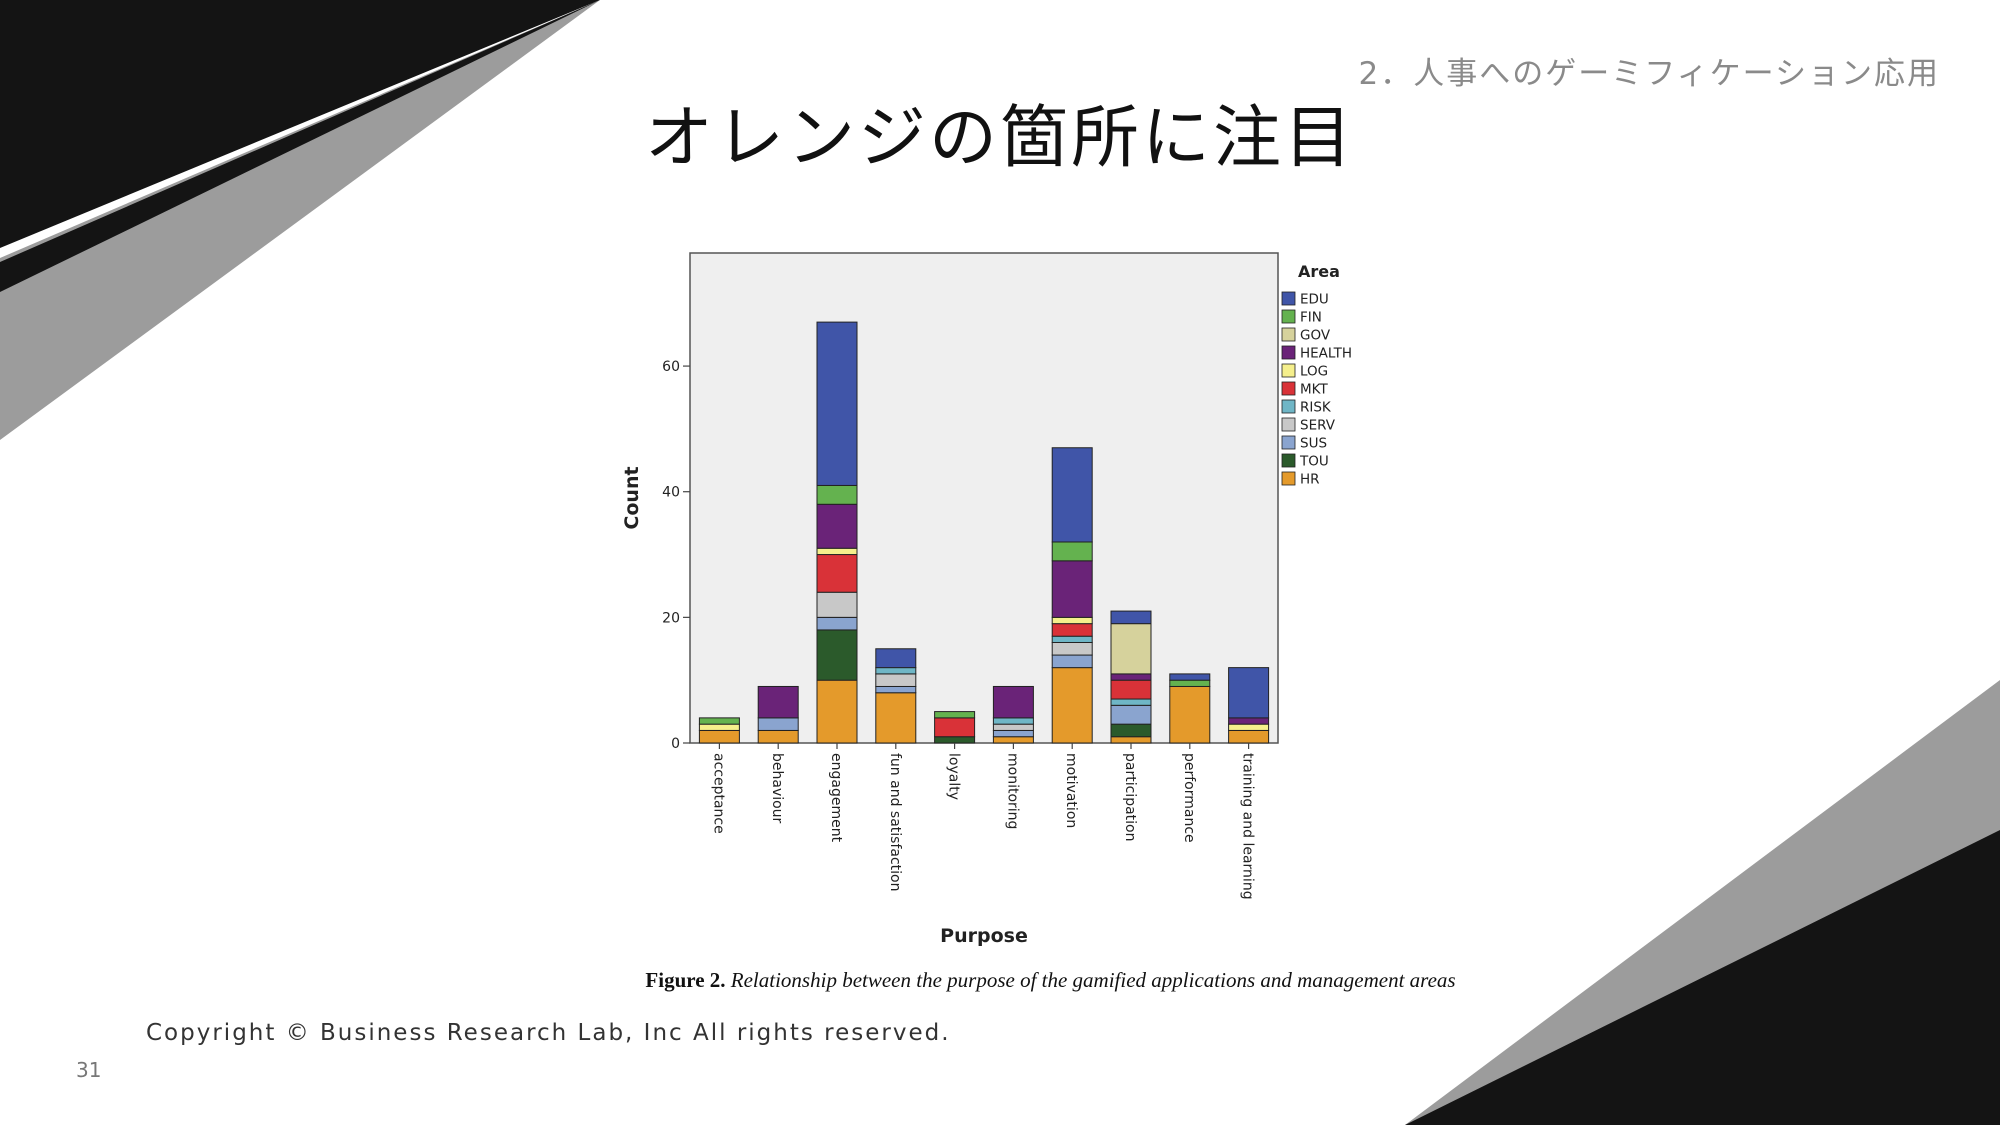 Image resolution: width=2000 pixels, height=1125 pixels. Describe the element at coordinates (1288, 316) in the screenshot. I see `legend-swatch-fin` at that location.